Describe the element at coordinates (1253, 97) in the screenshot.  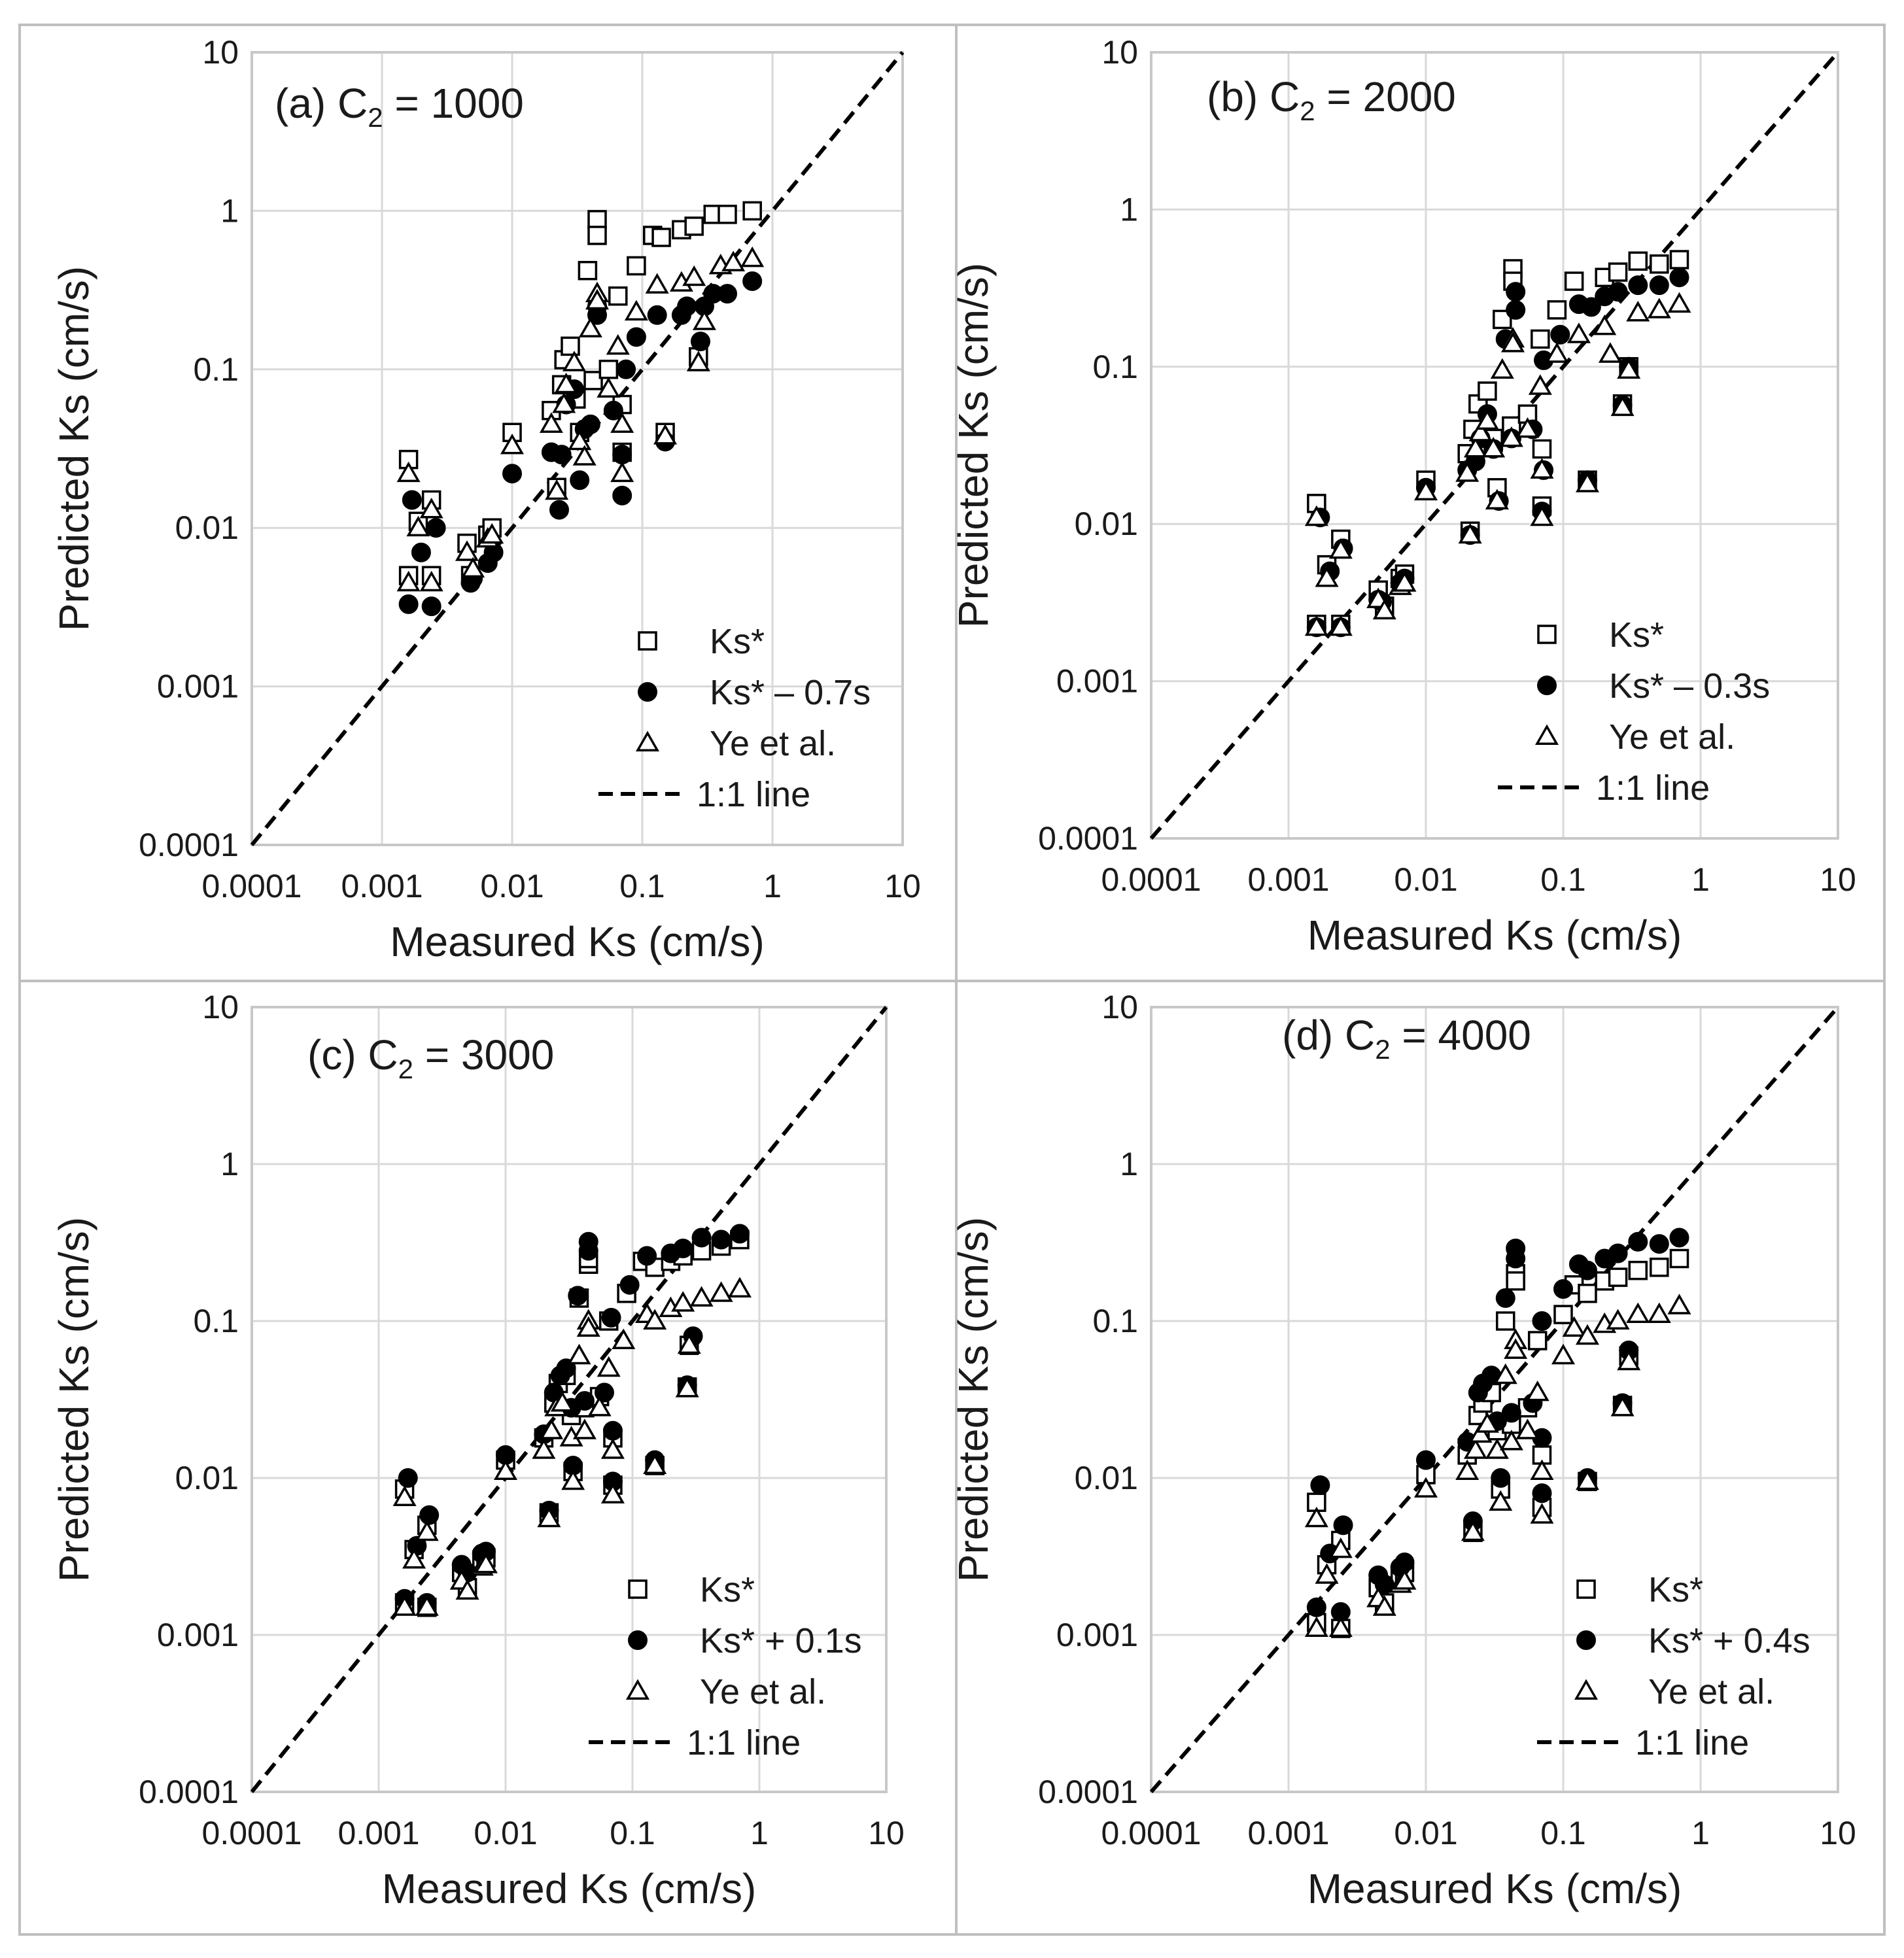
I see `panel-title-prefix: (b) C` at that location.